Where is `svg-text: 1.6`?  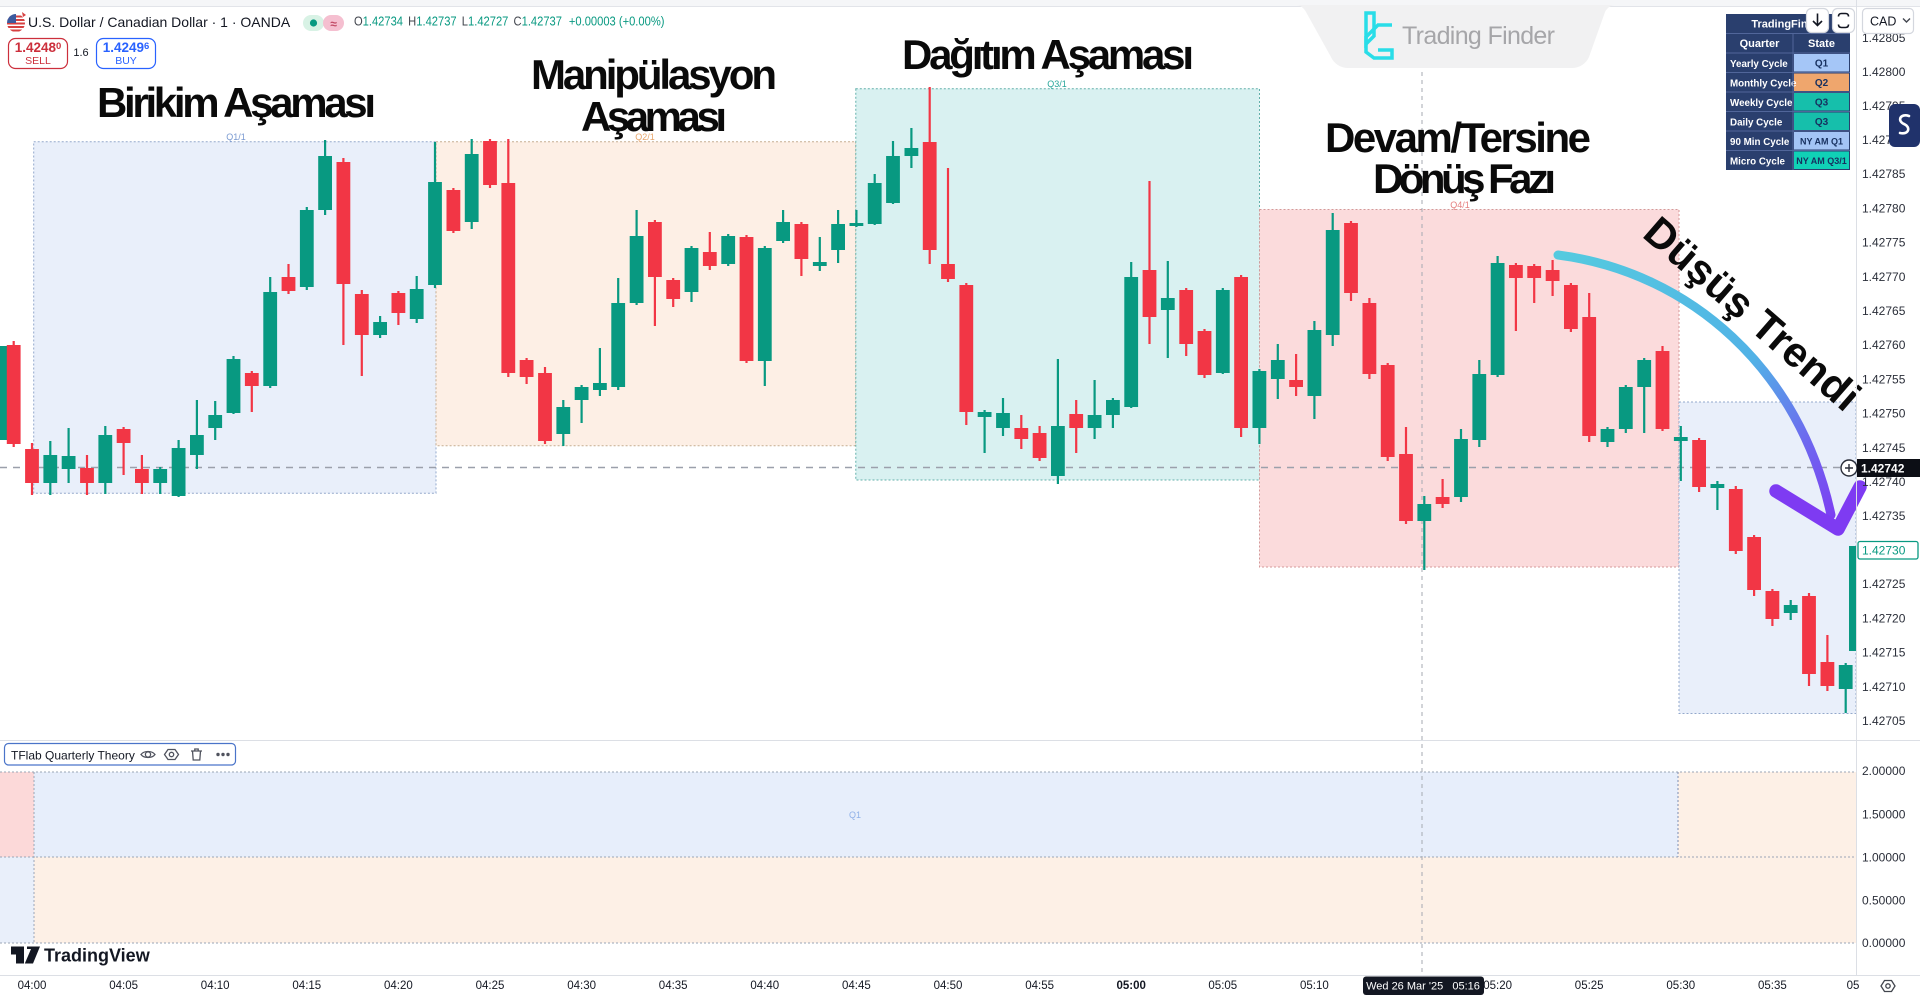 svg-text: 1.6 is located at coordinates (80, 53).